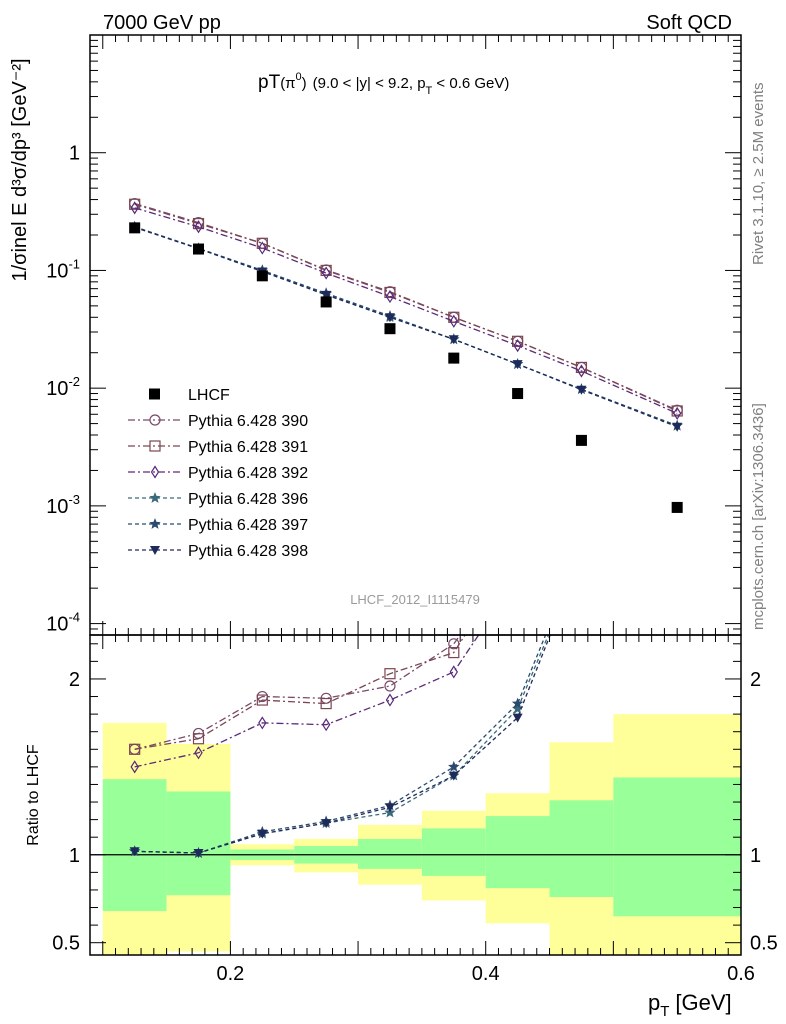 This screenshot has height=1024, width=786. Describe the element at coordinates (304, 83) in the screenshot. I see `plot-title-close: )` at that location.